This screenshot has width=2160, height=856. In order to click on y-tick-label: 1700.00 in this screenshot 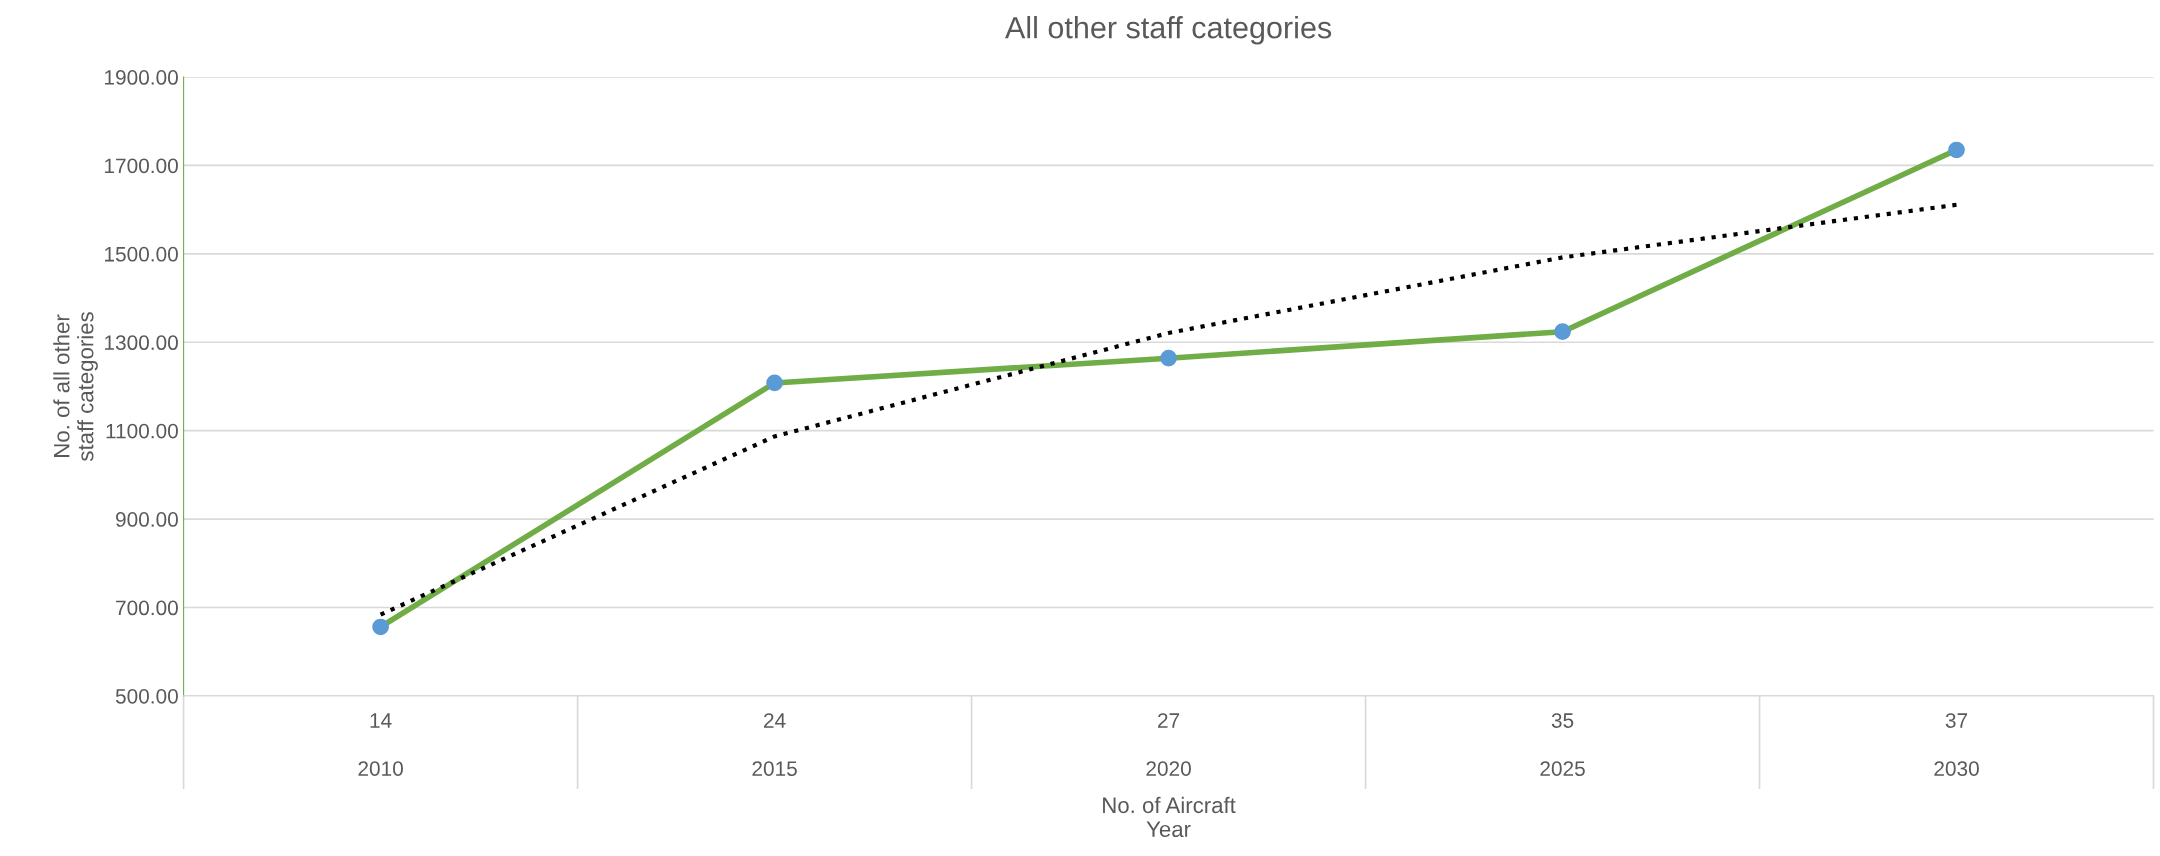, I will do `click(141, 166)`.